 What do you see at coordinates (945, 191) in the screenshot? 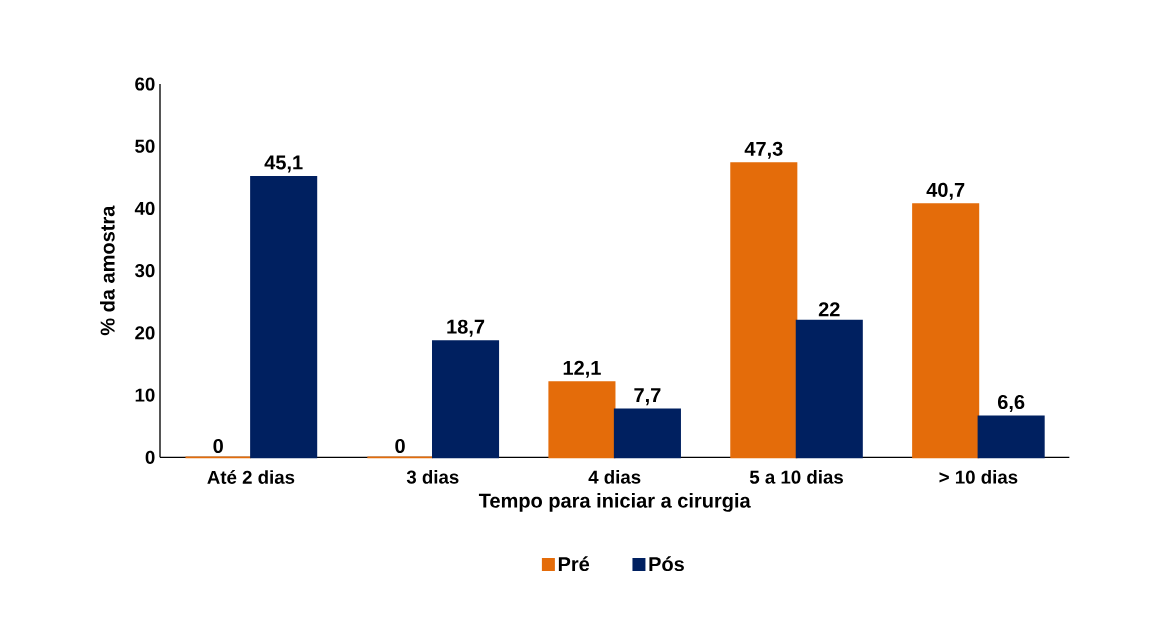
I see `data-label: 40,7` at bounding box center [945, 191].